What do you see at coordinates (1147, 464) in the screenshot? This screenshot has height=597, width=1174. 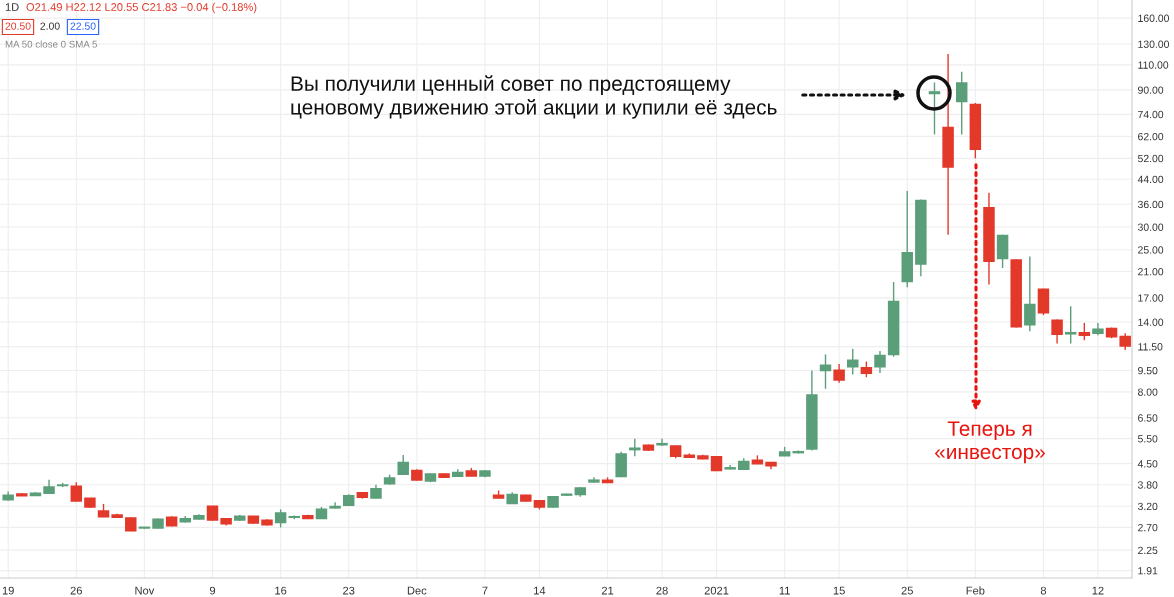 I see `y-tick-label: 4.50` at bounding box center [1147, 464].